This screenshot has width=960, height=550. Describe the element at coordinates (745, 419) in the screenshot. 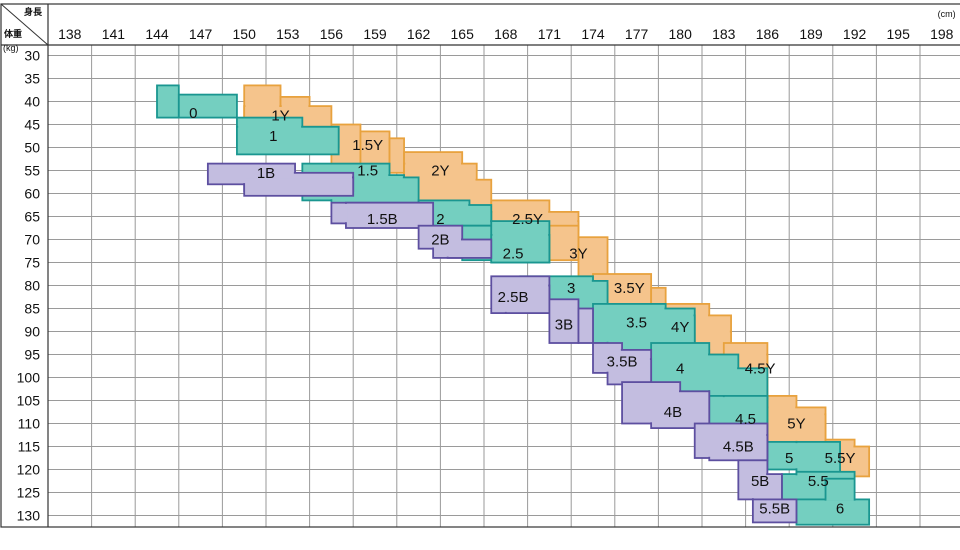

I see `size-zone-label: 4.5` at that location.